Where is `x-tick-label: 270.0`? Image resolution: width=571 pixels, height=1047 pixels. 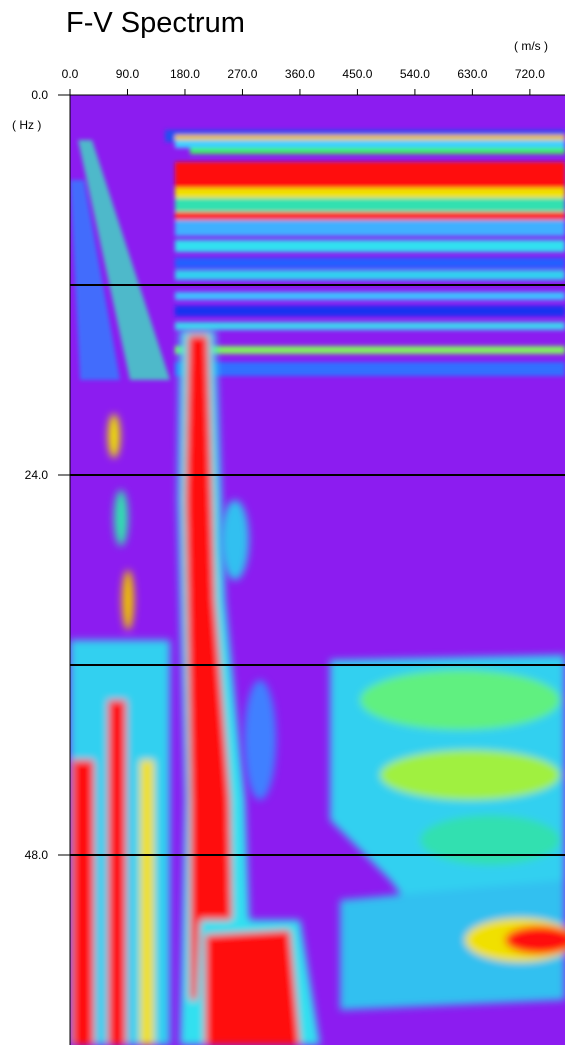 x-tick-label: 270.0 is located at coordinates (242, 74).